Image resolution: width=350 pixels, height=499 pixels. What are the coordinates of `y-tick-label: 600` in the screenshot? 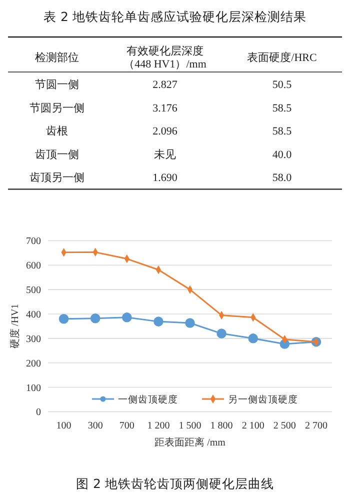 It's located at (33, 266).